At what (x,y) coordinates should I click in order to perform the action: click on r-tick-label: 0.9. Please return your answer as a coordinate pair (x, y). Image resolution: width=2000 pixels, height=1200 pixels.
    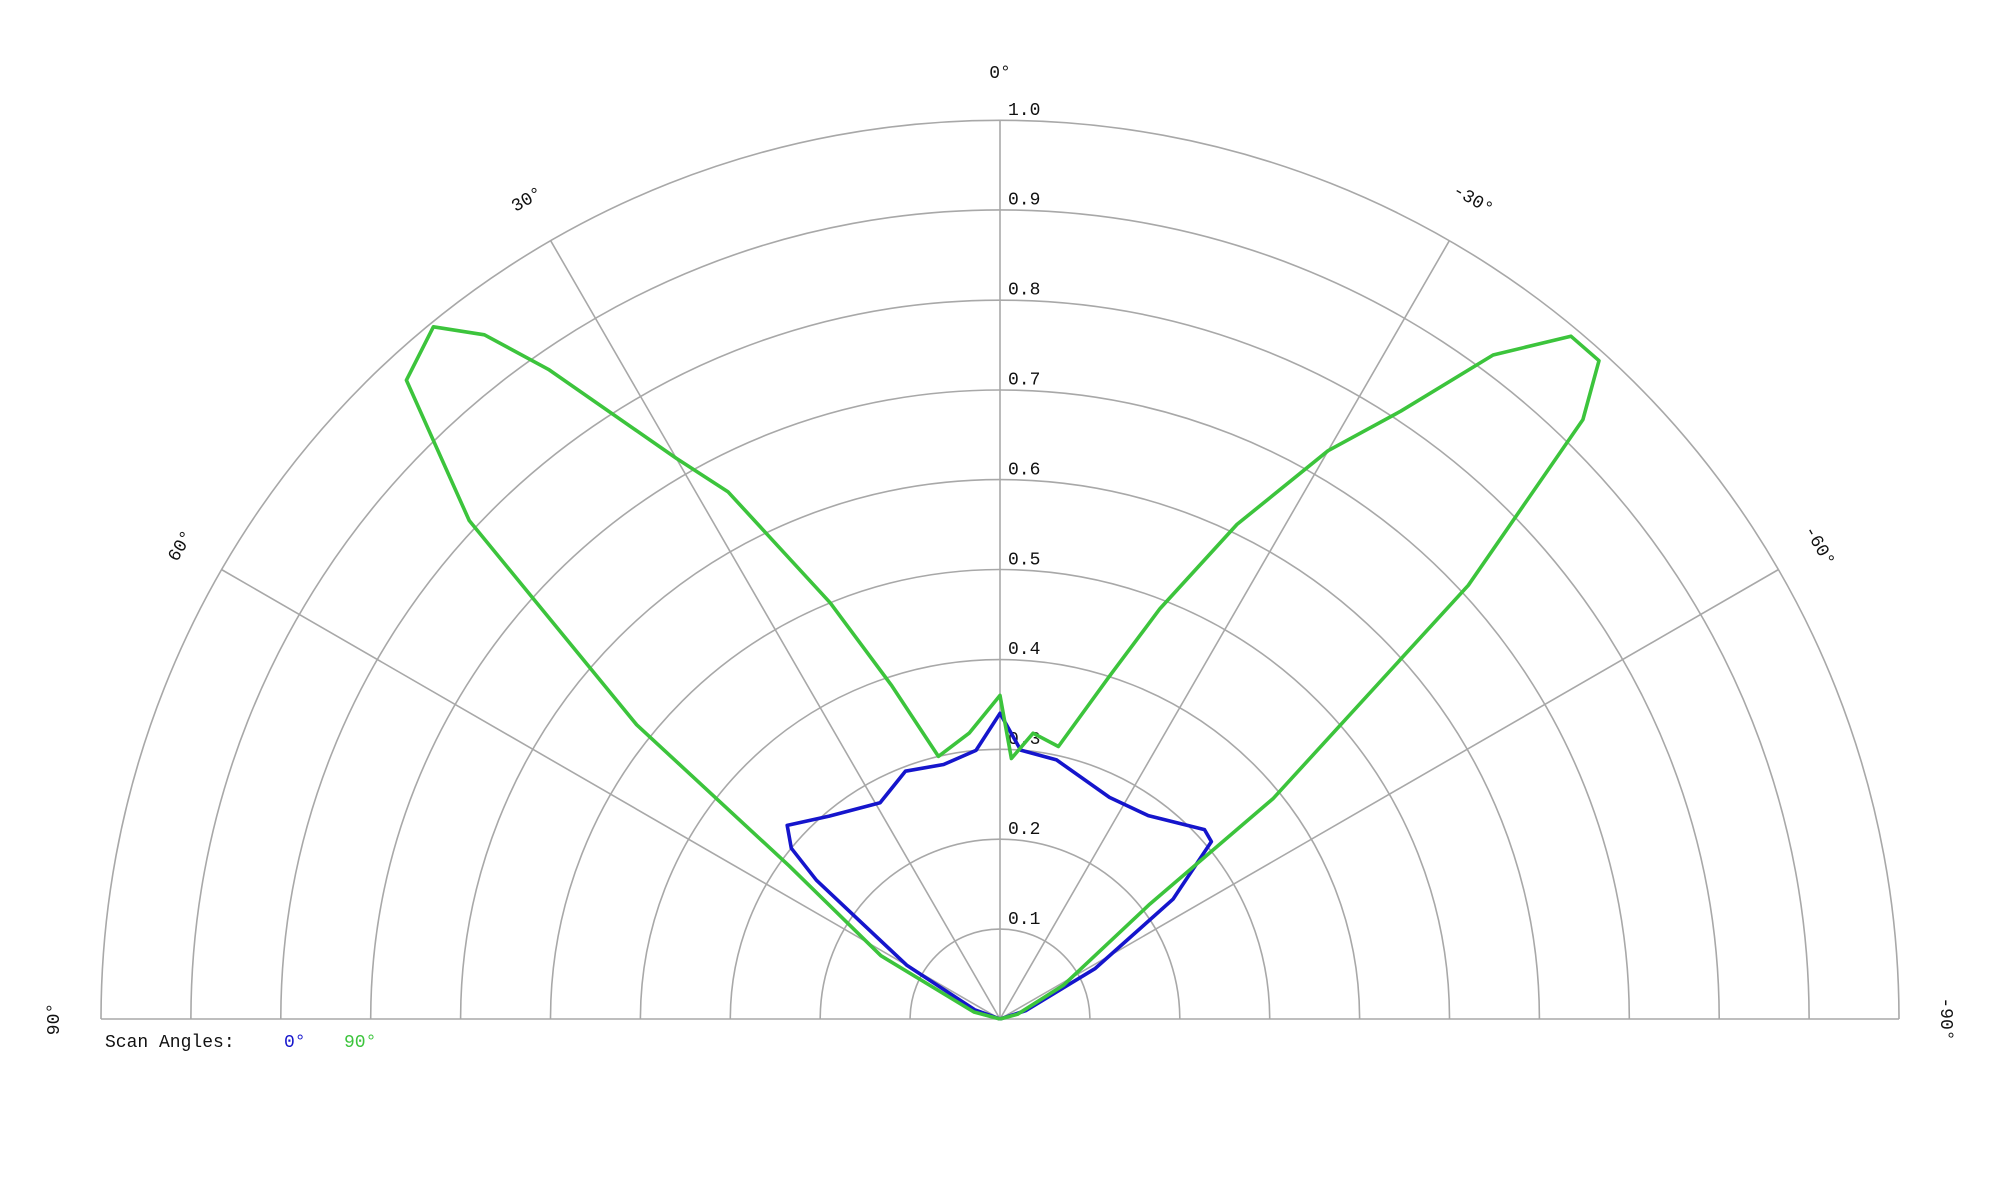
    Looking at the image, I should click on (1024, 201).